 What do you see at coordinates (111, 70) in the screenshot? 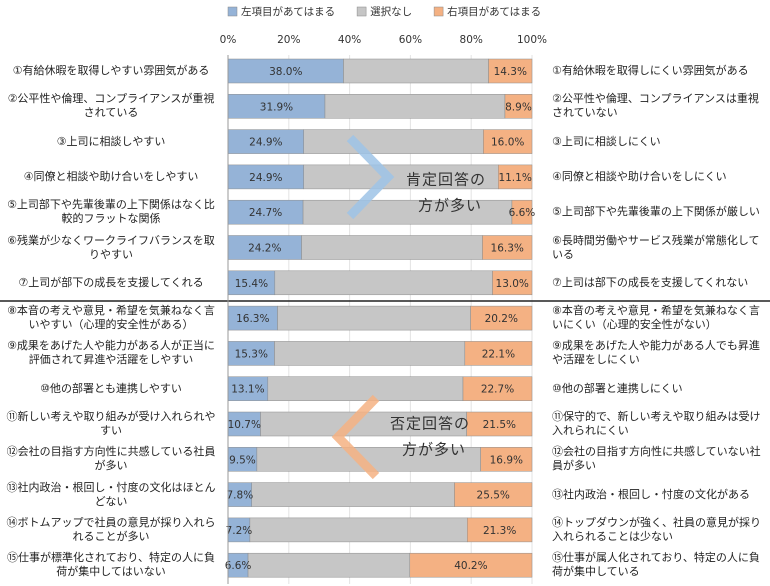
I see `left-category-label: ①有給休暇を取得しやすい雰囲気がある` at bounding box center [111, 70].